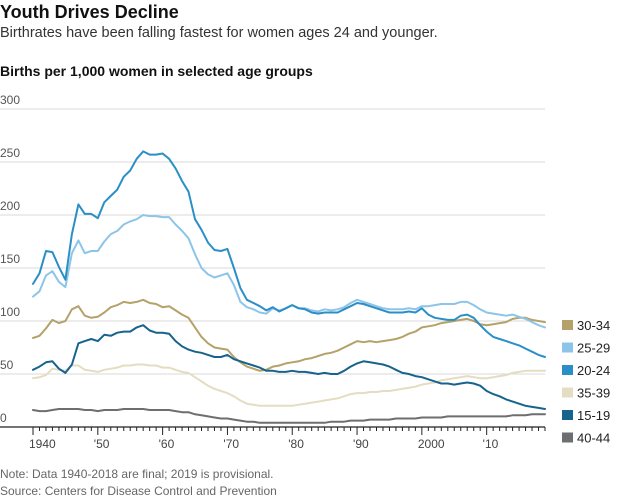 This screenshot has width=620, height=500. Describe the element at coordinates (593, 438) in the screenshot. I see `legend-label-40-44: 40-44` at that location.